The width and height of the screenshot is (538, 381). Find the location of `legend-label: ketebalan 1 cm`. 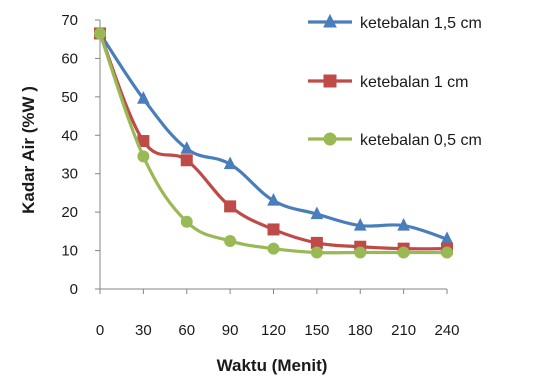

legend-label: ketebalan 1 cm is located at coordinates (414, 82).